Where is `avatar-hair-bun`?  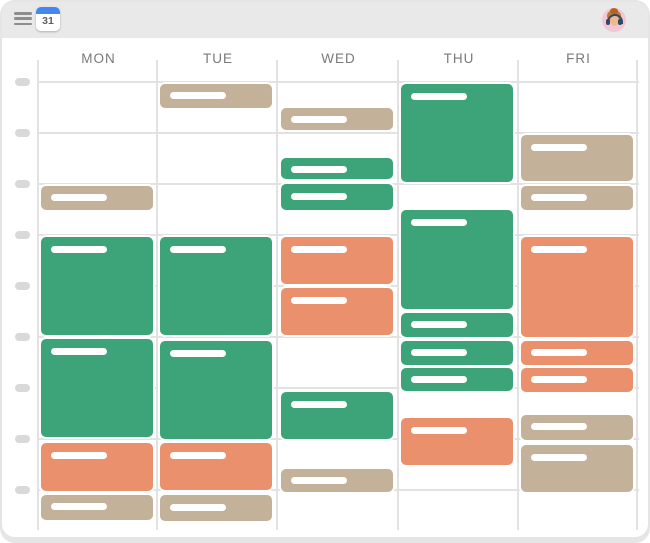
avatar-hair-bun is located at coordinates (614, 11).